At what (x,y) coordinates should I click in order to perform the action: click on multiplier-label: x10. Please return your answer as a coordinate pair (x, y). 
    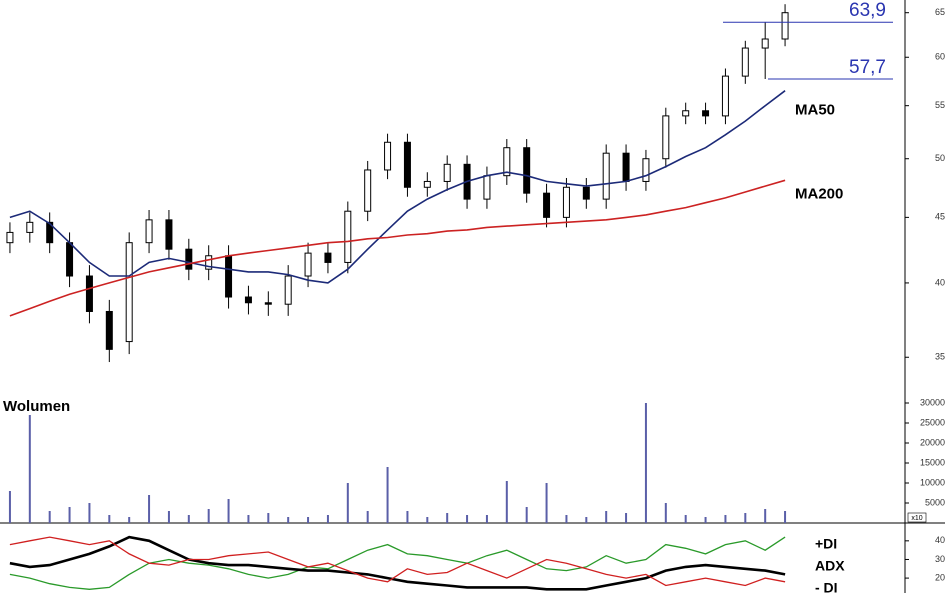
    Looking at the image, I should click on (916, 518).